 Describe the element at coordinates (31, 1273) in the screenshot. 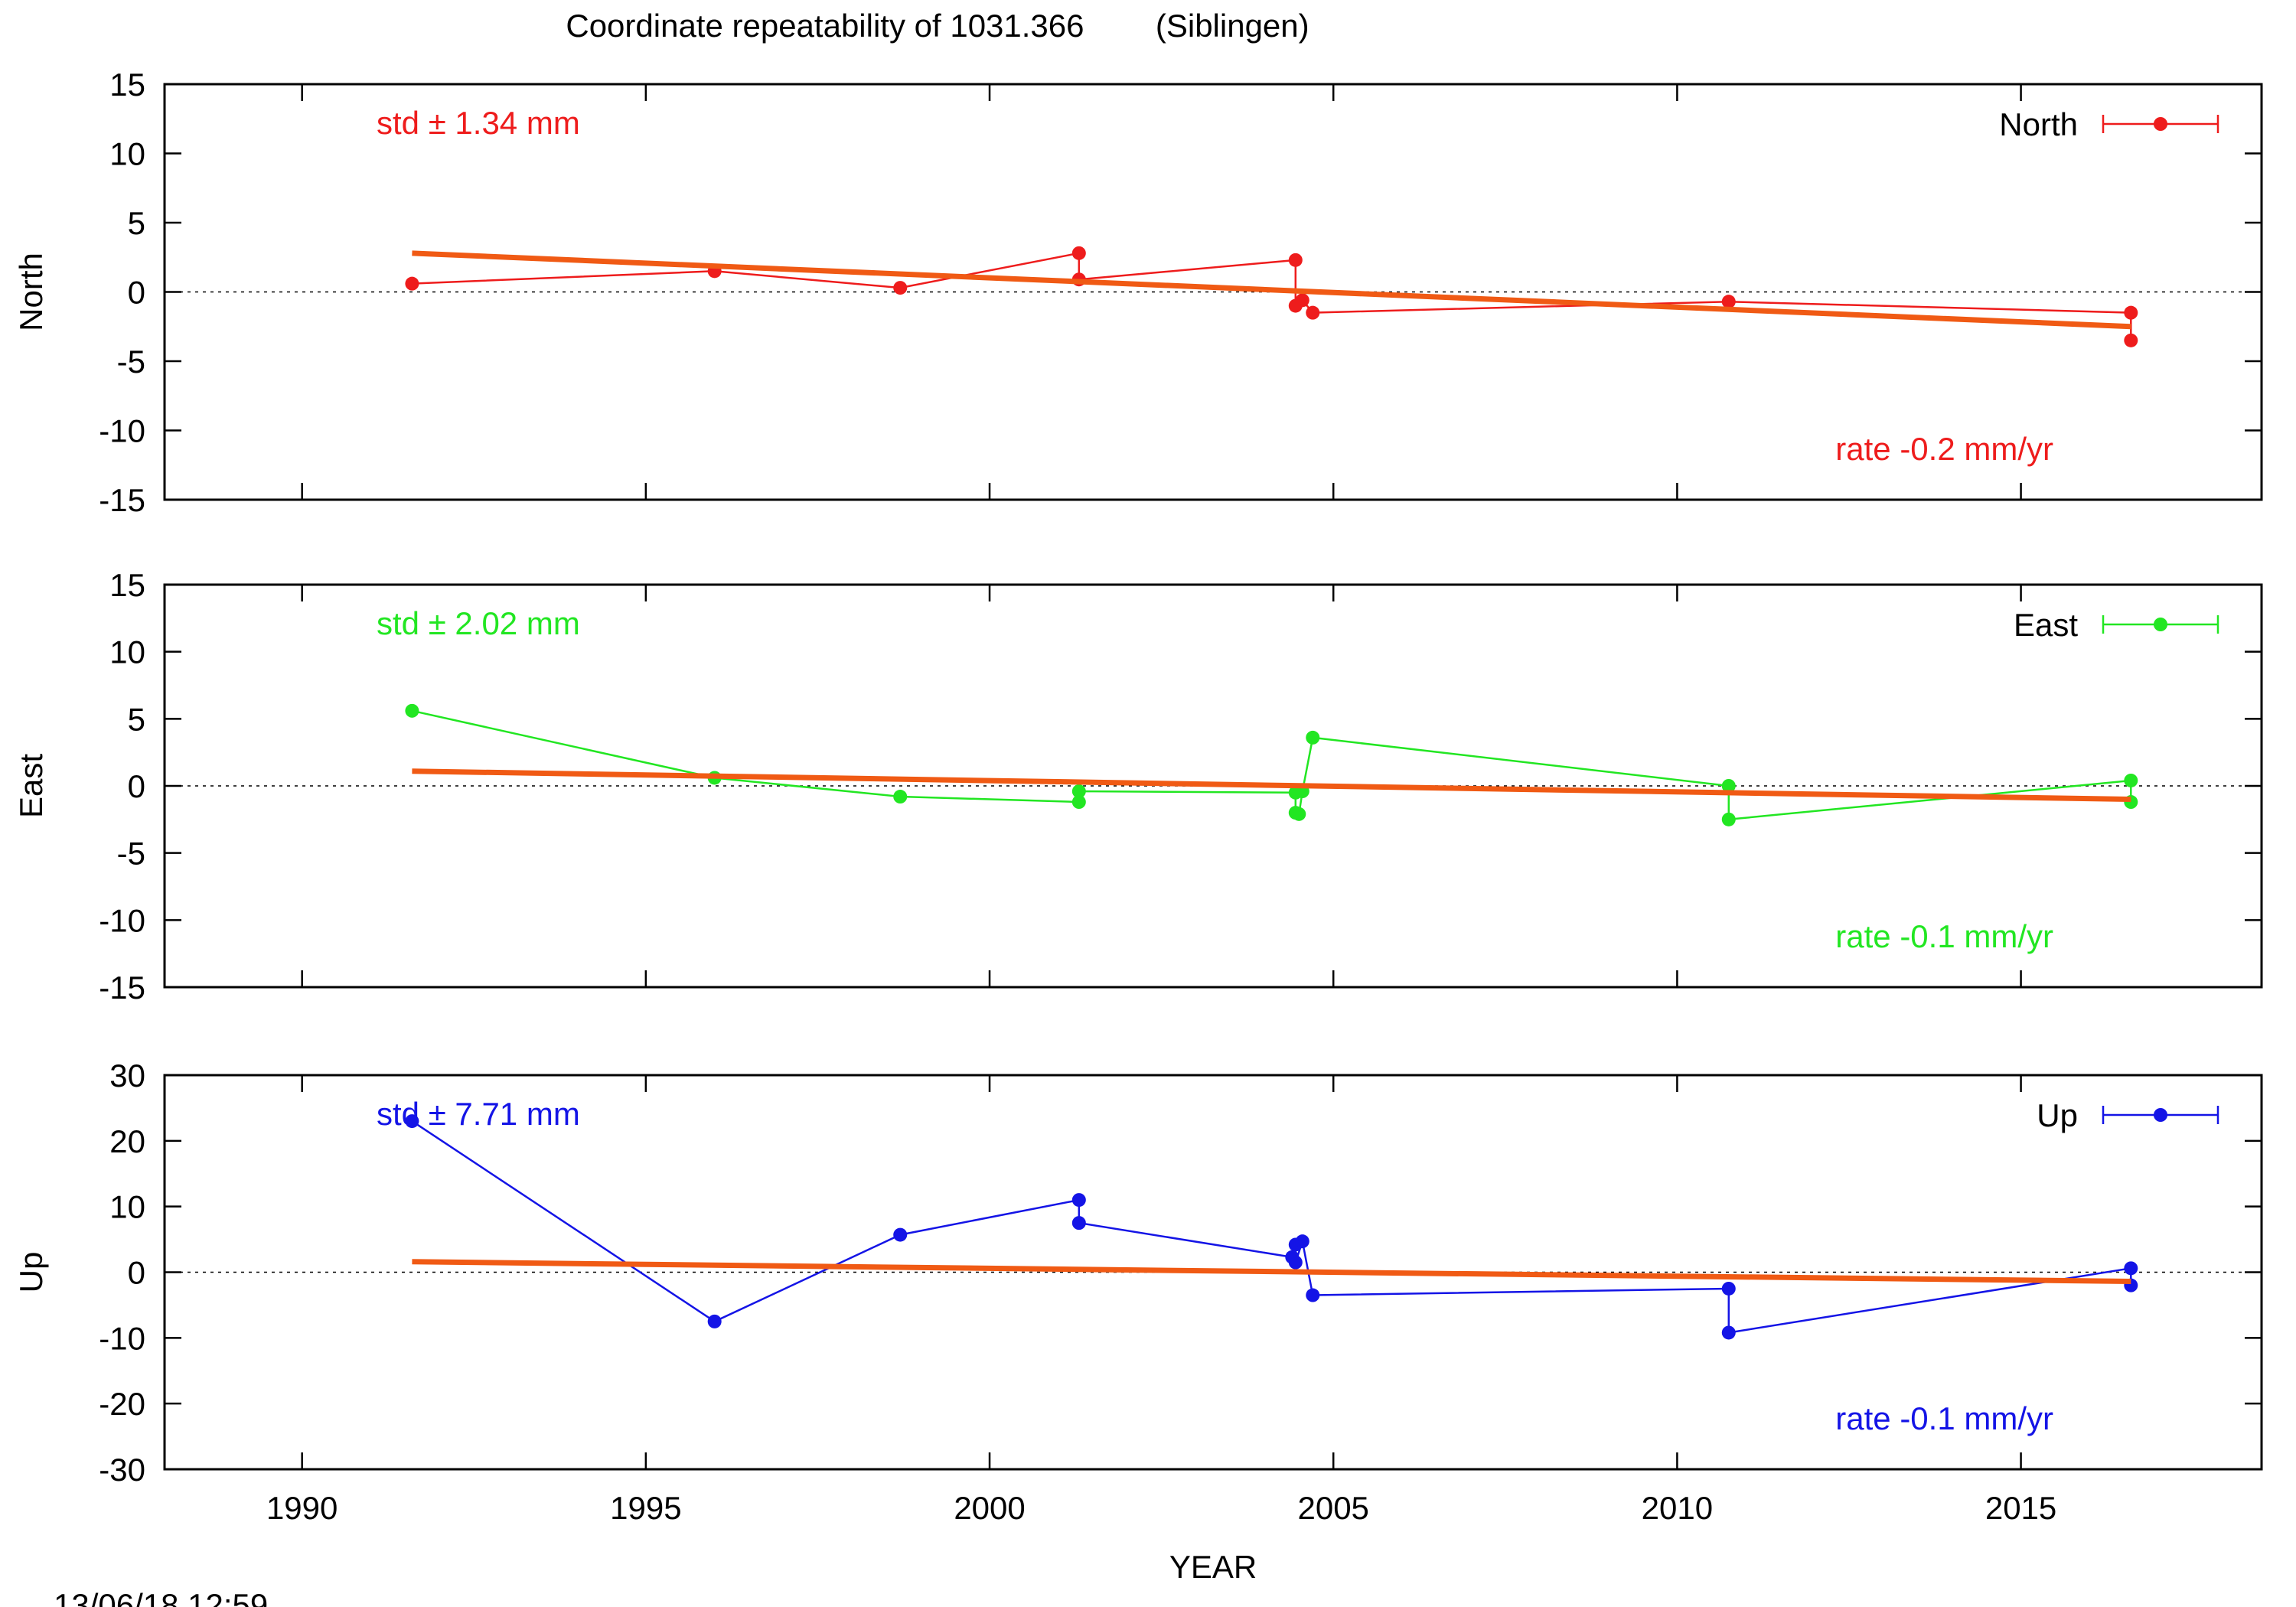

I see `y-axis-label: Up` at that location.